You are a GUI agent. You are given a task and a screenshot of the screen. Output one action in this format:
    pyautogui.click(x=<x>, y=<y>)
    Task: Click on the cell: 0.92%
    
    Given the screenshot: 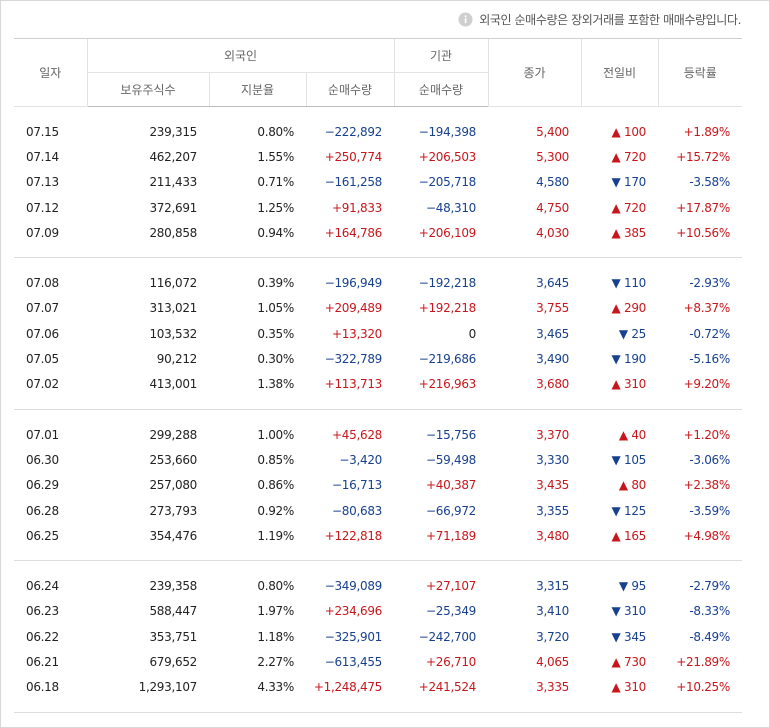 What is the action you would take?
    pyautogui.click(x=275, y=510)
    